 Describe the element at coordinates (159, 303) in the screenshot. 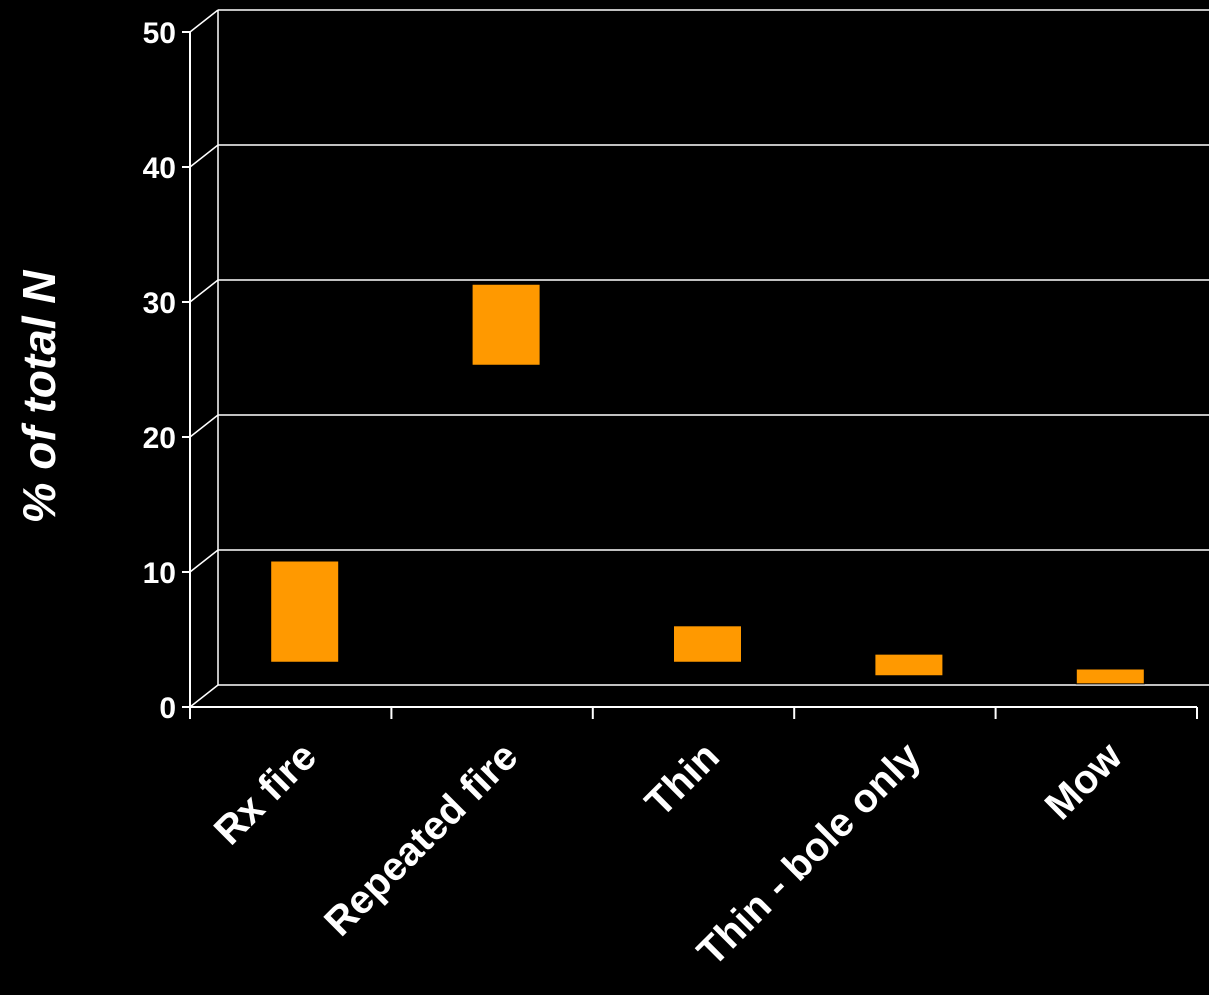

I see `y-tick-label: 30` at that location.